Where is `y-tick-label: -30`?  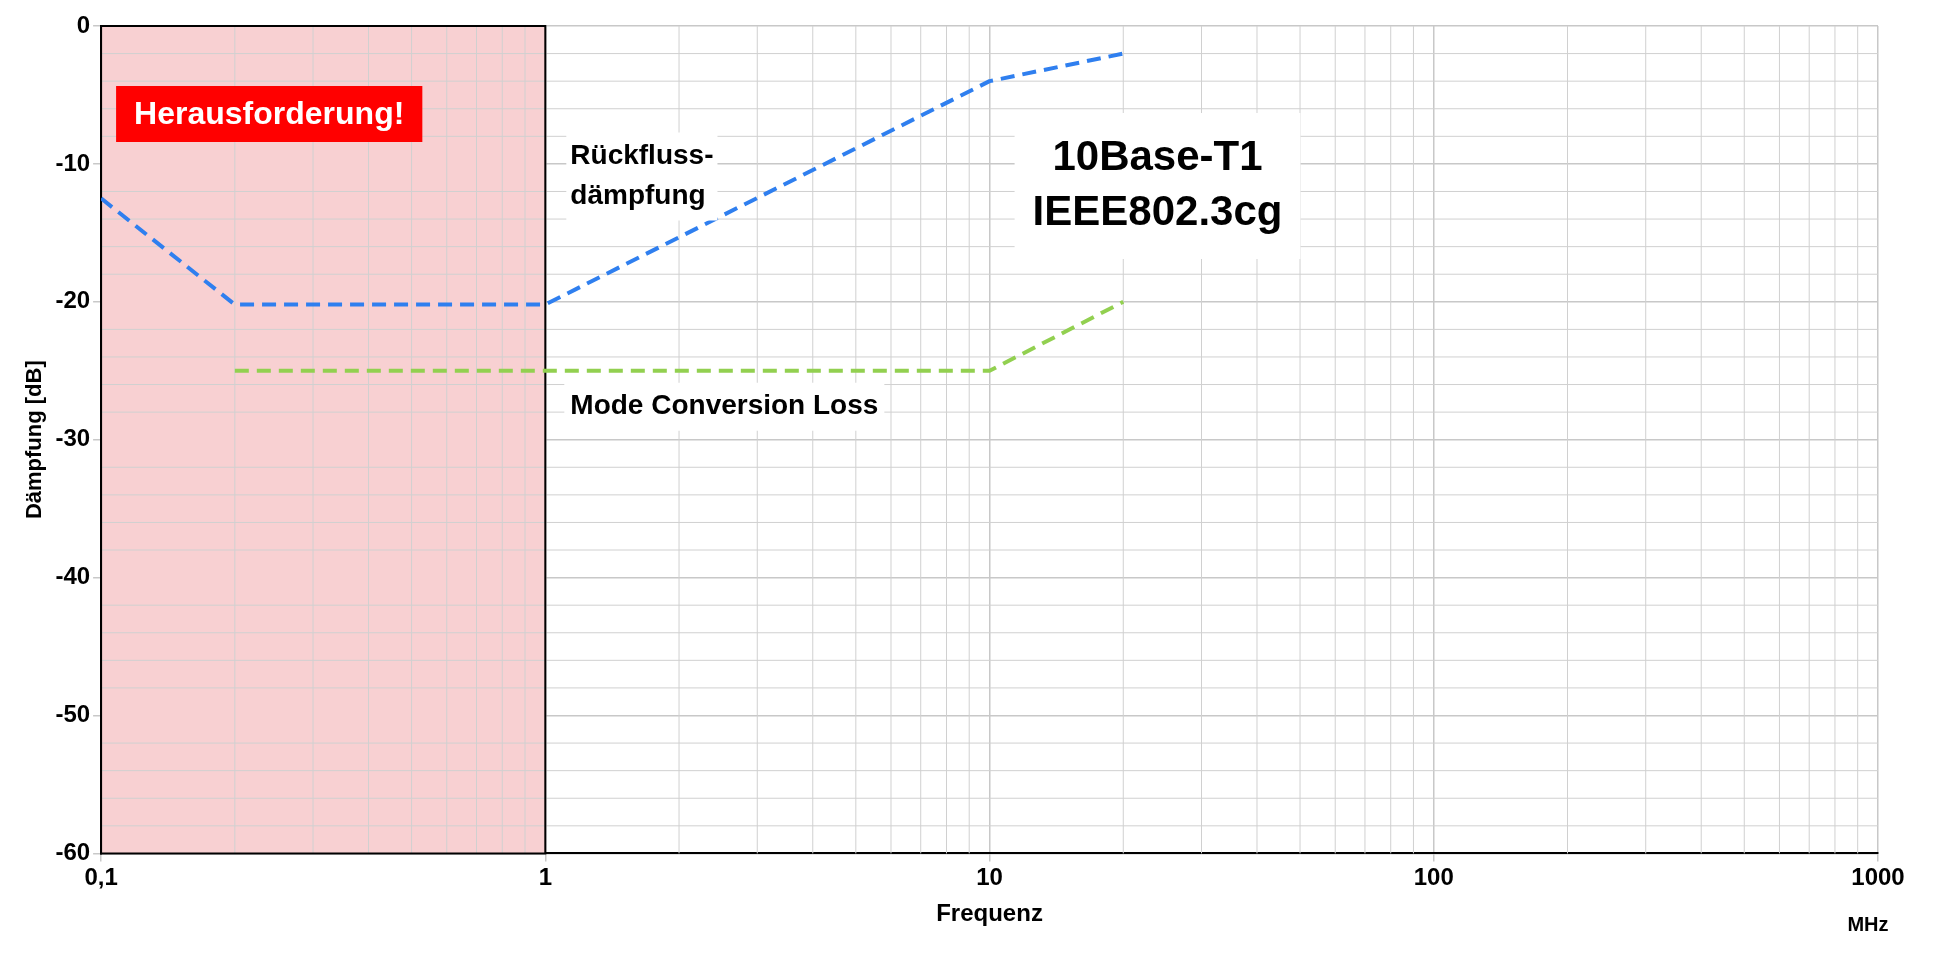
y-tick-label: -30 is located at coordinates (73, 438).